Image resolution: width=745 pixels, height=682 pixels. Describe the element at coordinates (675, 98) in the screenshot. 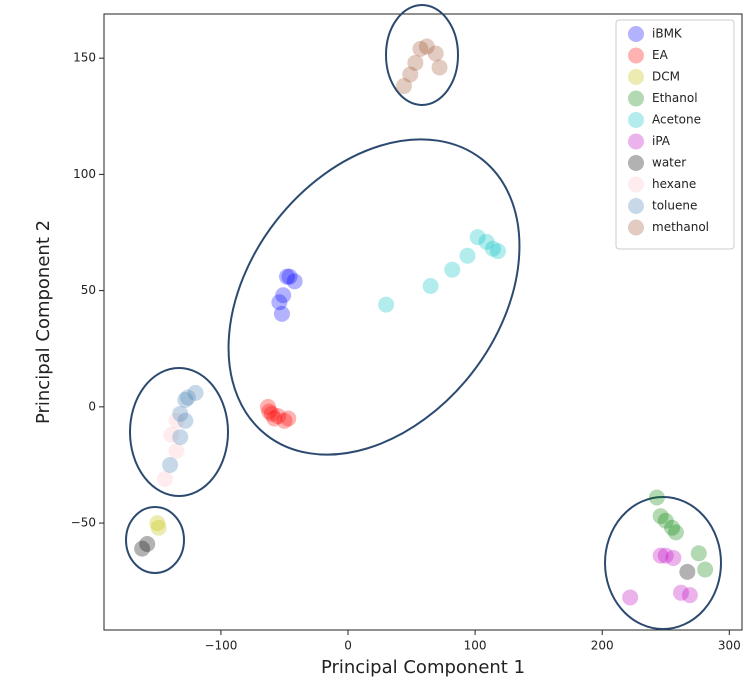

I see `legend-label: Ethanol` at that location.